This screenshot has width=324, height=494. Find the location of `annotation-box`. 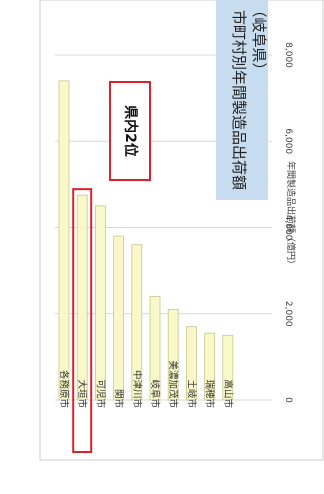

annotation-box is located at coordinates (130, 131).